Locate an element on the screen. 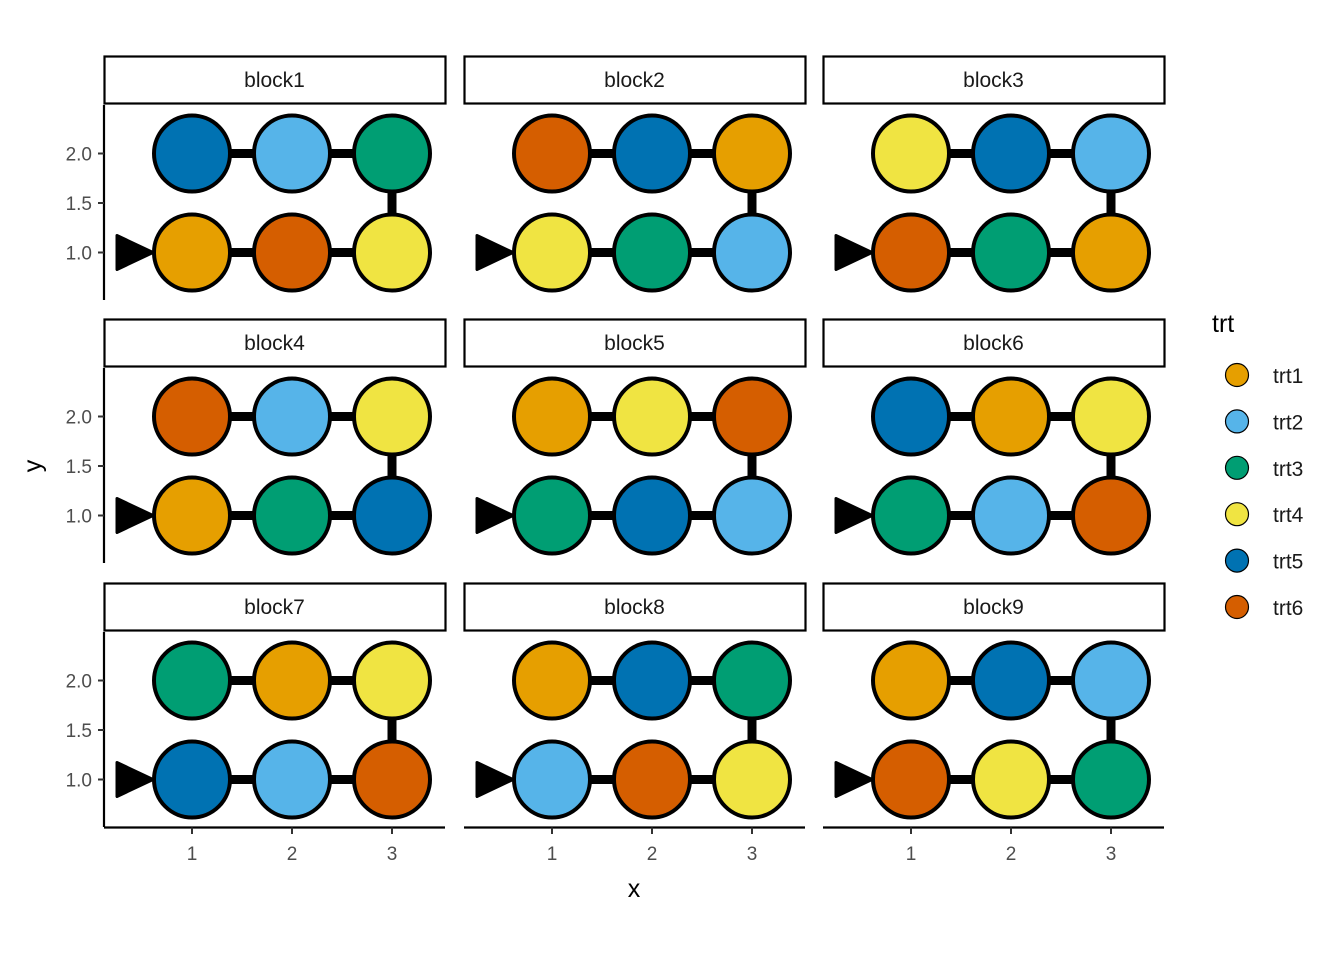 This screenshot has height=960, width=1344. legend-label-trt1: trt1 is located at coordinates (1288, 376).